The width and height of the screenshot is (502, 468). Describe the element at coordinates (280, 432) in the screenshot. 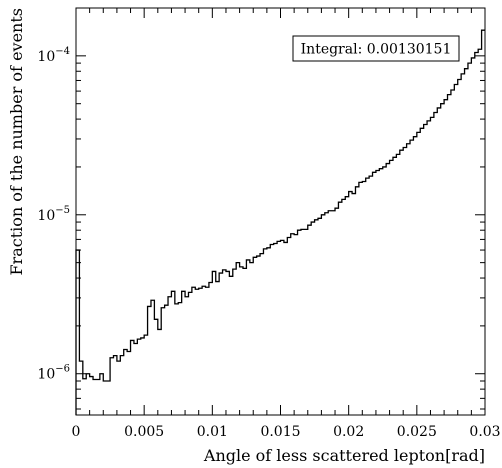

I see `x-tick-label: 0.015` at that location.